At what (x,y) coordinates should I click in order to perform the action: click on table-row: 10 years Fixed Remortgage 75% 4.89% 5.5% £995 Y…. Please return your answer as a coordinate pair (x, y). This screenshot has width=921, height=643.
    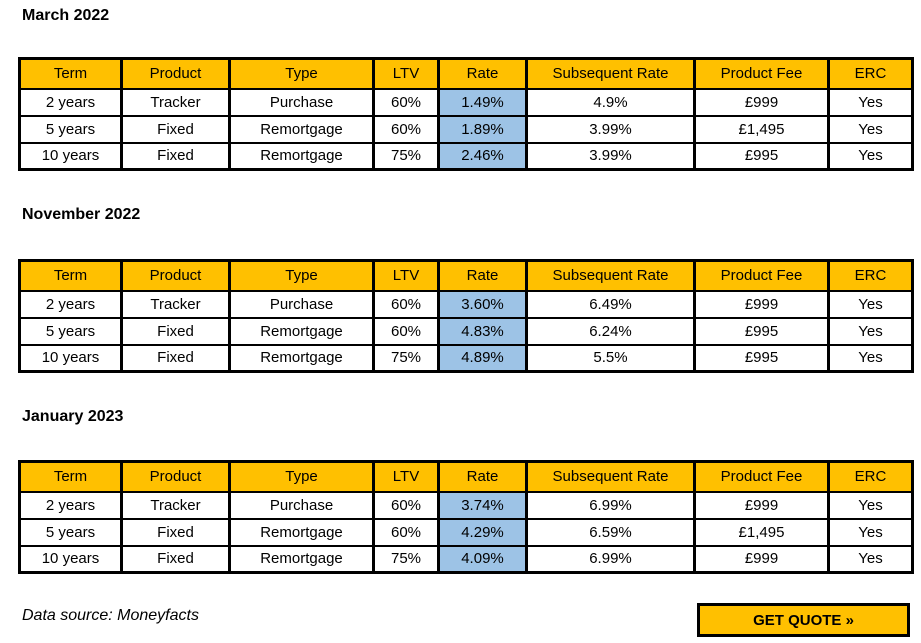
    Looking at the image, I should click on (466, 358).